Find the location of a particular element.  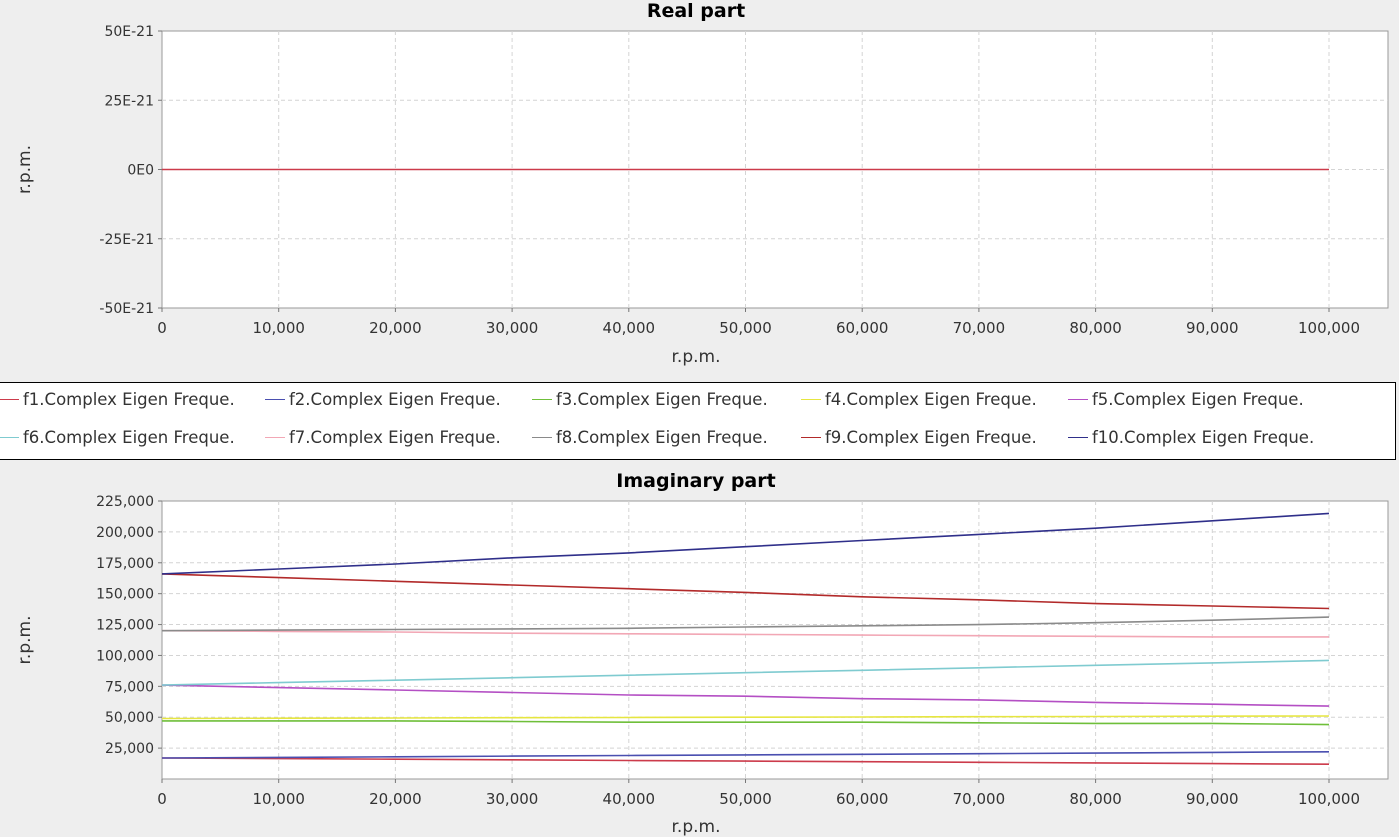

legend-item: f1.Complex Eigen Freque. is located at coordinates (117, 399).